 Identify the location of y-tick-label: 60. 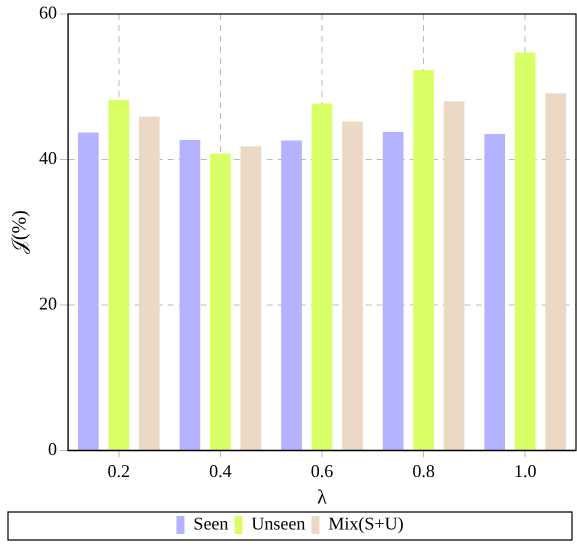
(48, 12).